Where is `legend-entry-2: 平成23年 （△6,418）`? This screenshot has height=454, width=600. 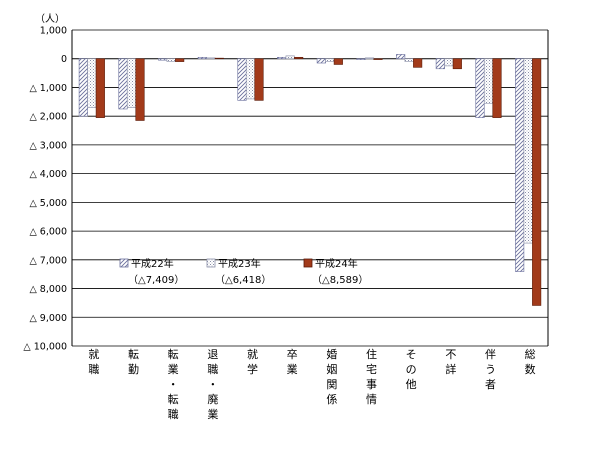
legend-entry-2: 平成23年 （△6,418） is located at coordinates (238, 271).